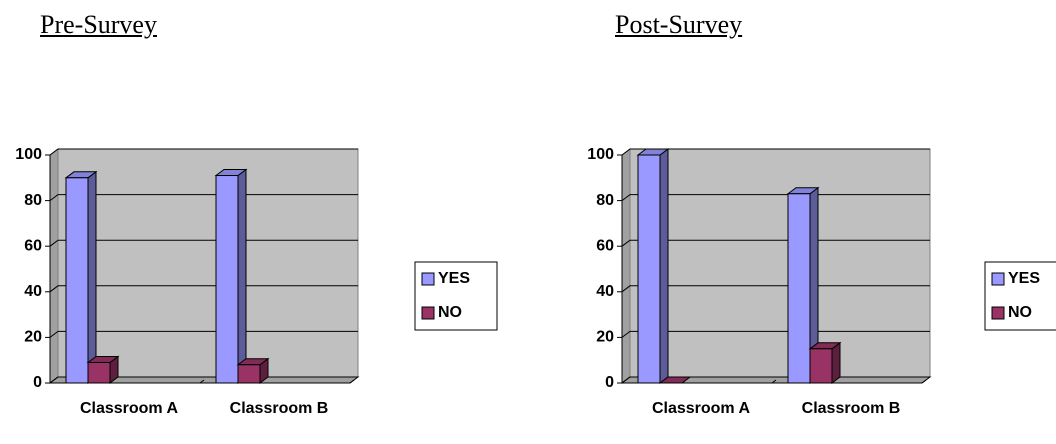  What do you see at coordinates (98, 24) in the screenshot?
I see `chart-title: Pre-Survey` at bounding box center [98, 24].